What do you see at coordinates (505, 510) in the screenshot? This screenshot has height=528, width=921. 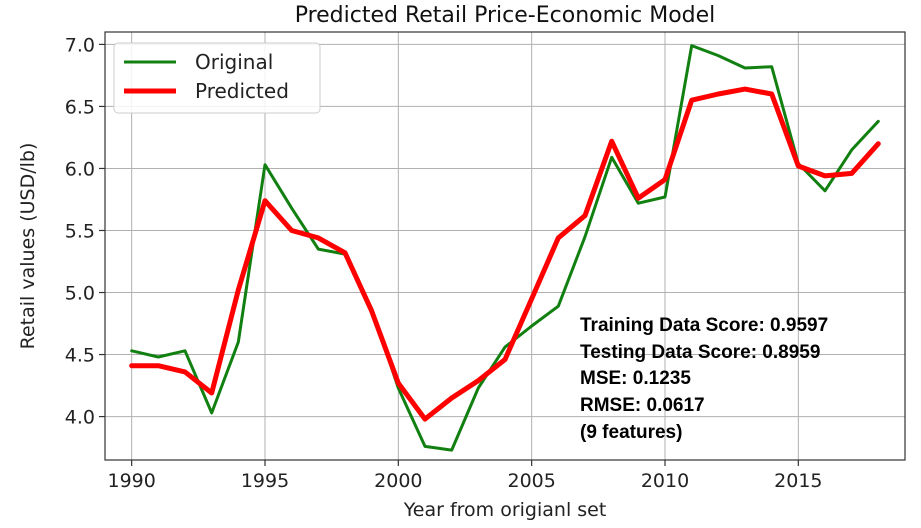 I see `x-axis-label: Year from origianl set` at bounding box center [505, 510].